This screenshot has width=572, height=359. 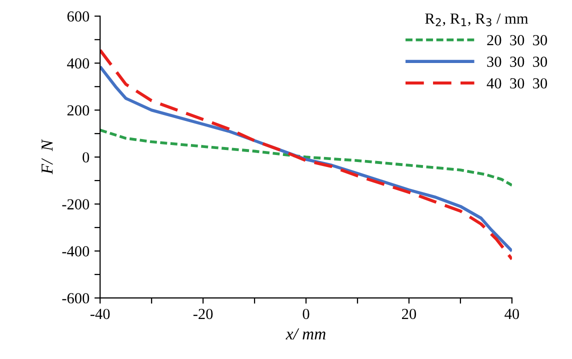 What do you see at coordinates (76, 204) in the screenshot?
I see `y-tick-label: -200` at bounding box center [76, 204].